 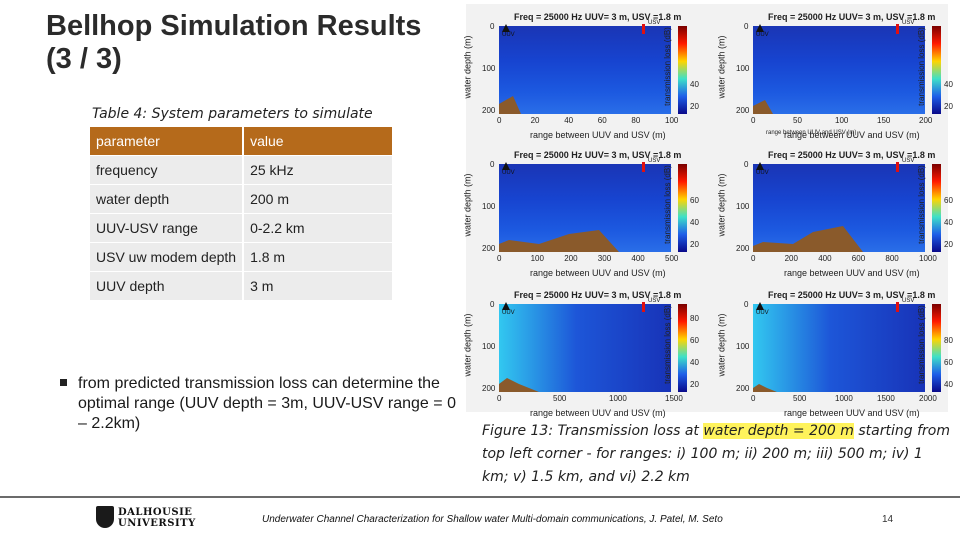 I want to click on x-tick-label: 1500, so click(x=674, y=398).